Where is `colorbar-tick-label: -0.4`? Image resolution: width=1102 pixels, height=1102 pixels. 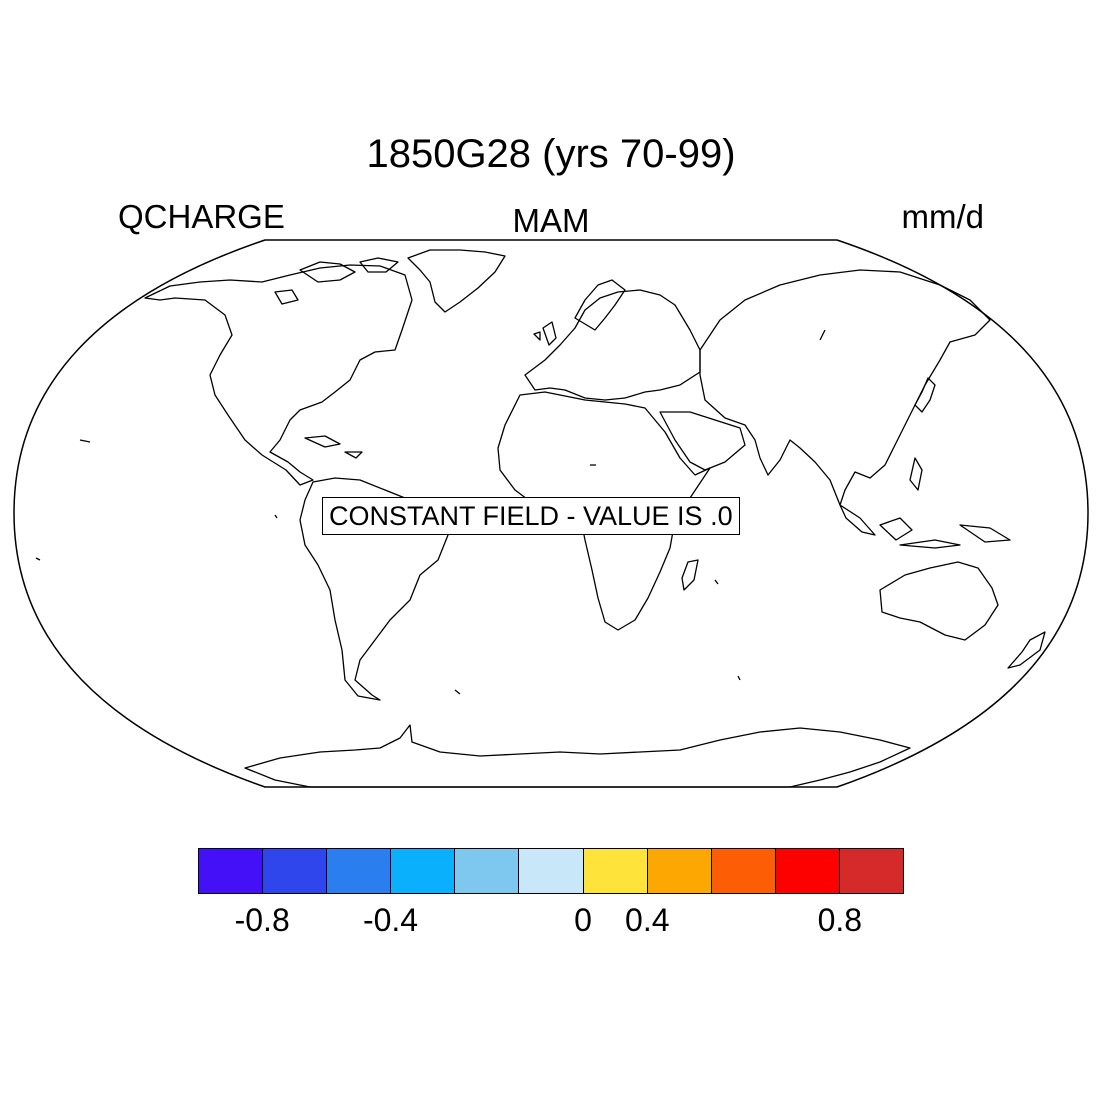
colorbar-tick-label: -0.4 is located at coordinates (390, 920).